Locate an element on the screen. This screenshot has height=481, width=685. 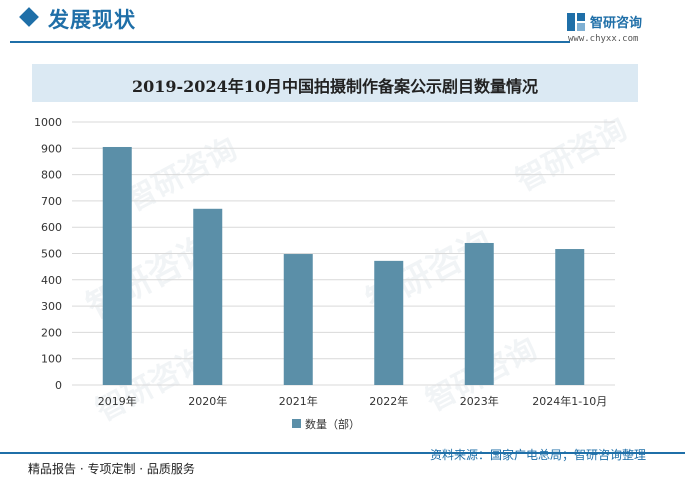
y-tick-label: 200 is located at coordinates (51, 332).